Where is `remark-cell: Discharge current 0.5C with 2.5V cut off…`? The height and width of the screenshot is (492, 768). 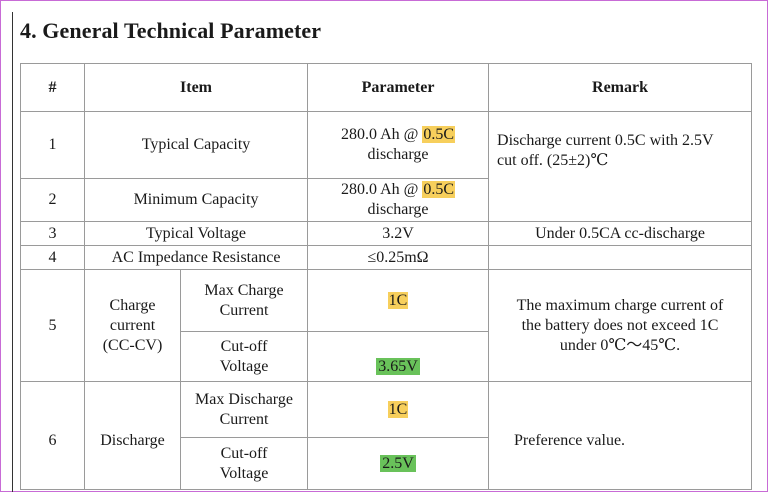 remark-cell: Discharge current 0.5C with 2.5V cut off… is located at coordinates (620, 166).